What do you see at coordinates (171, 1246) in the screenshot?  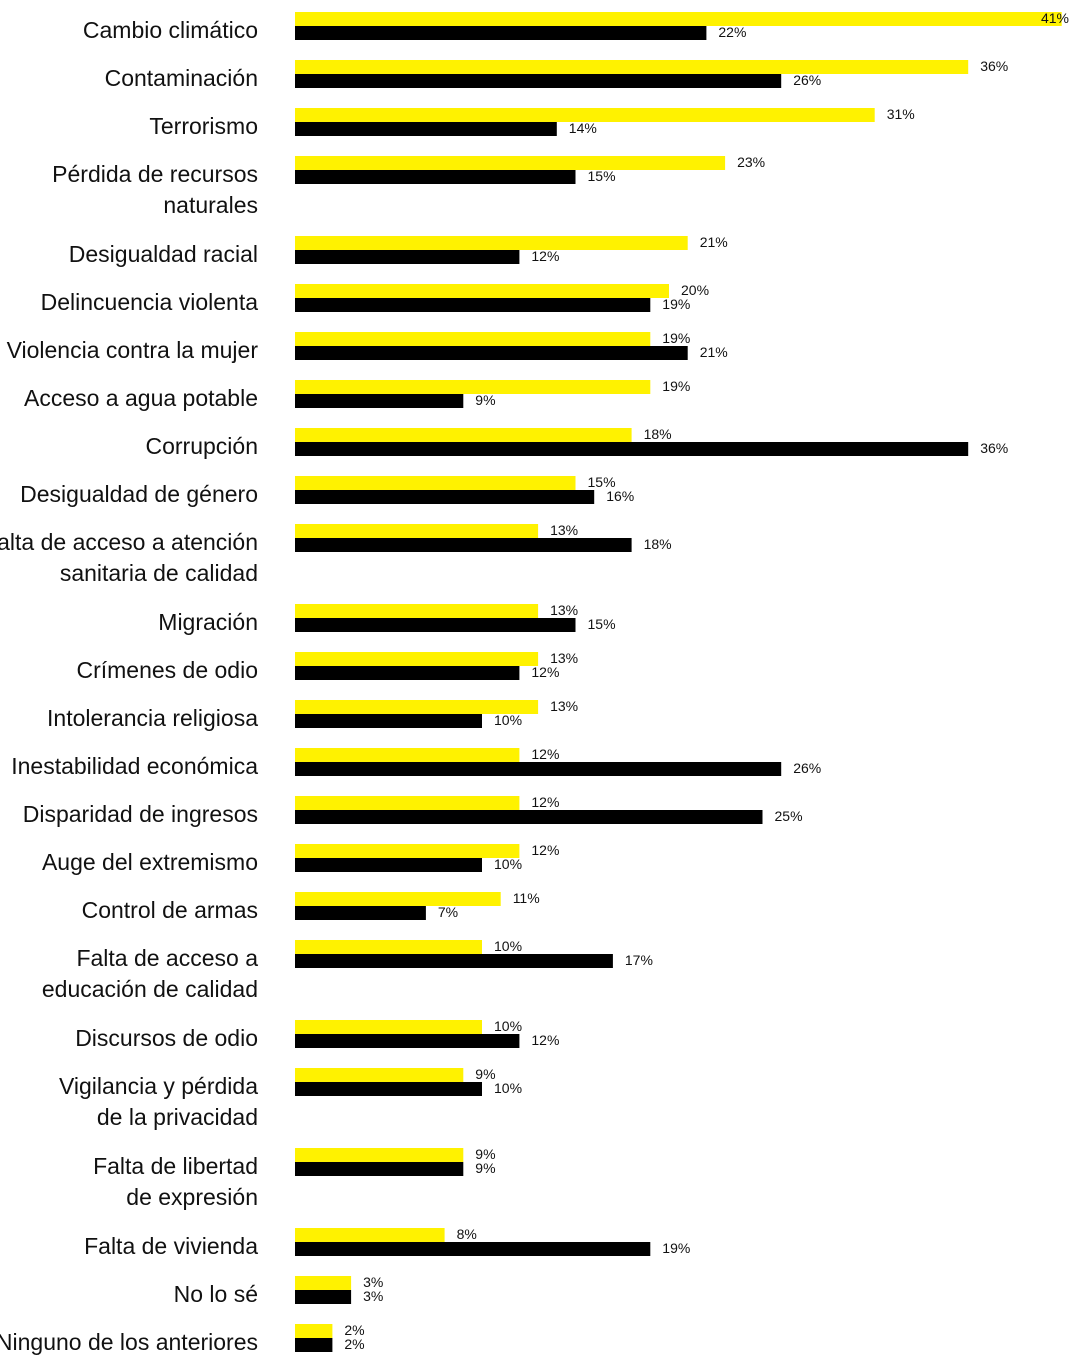 I see `category-label: Falta de vivienda` at bounding box center [171, 1246].